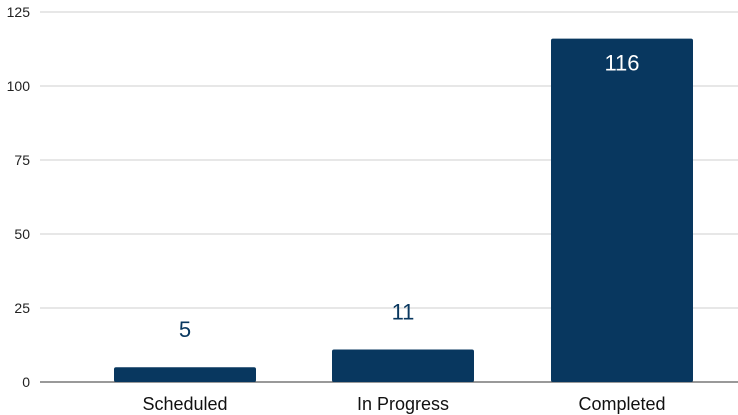 This screenshot has height=415, width=738. I want to click on x-tick-label: Completed, so click(621, 404).